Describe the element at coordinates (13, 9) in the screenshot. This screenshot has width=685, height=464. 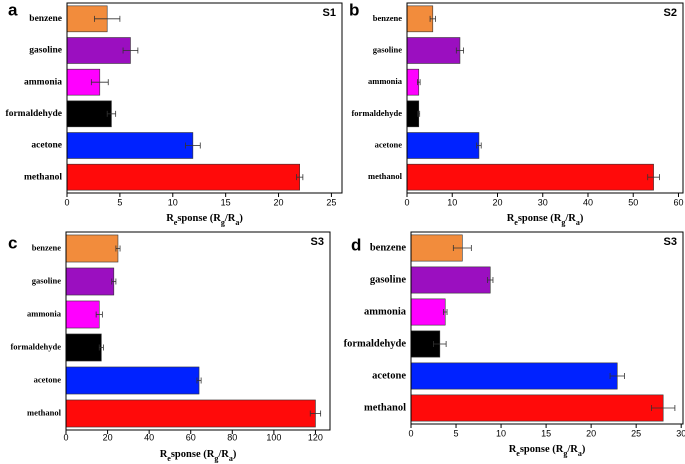
I see `panel-letter: a` at that location.